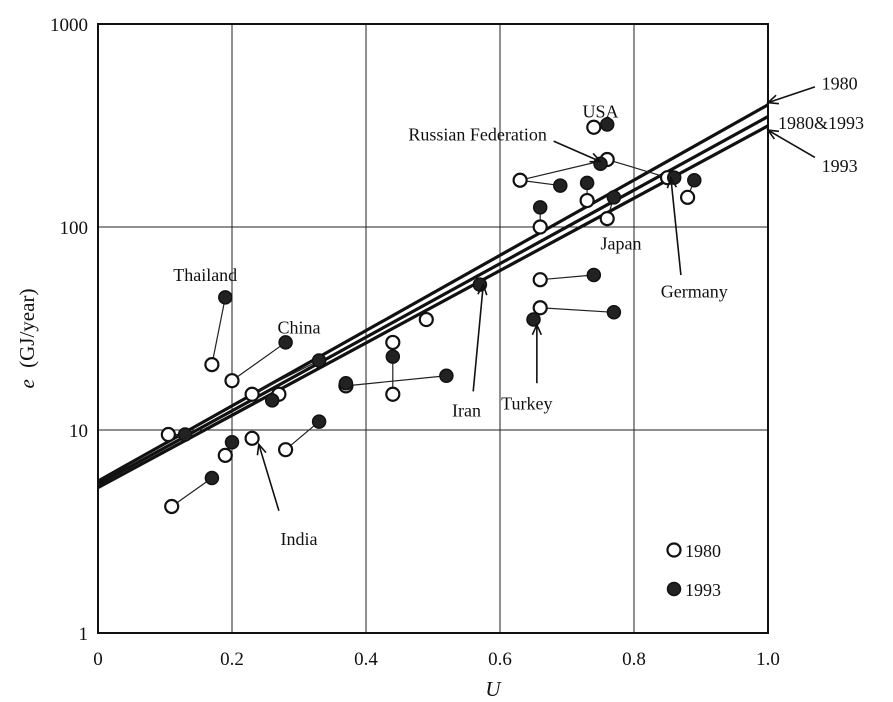 Image resolution: width=893 pixels, height=702 pixels. Describe the element at coordinates (674, 589) in the screenshot. I see `legend-marker-filled` at that location.